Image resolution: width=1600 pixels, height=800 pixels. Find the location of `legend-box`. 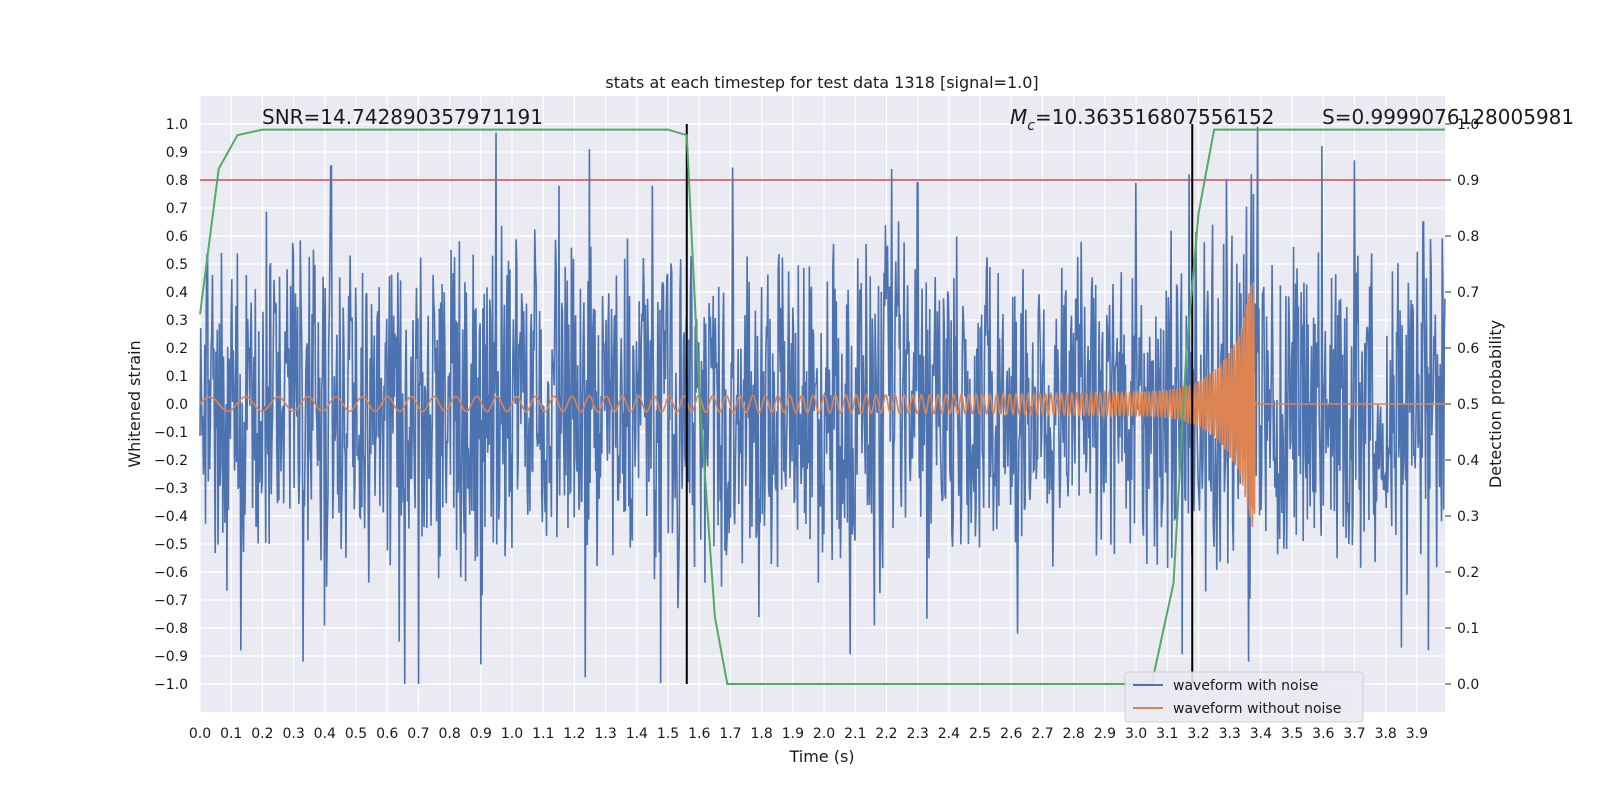

legend-box is located at coordinates (1244, 697).